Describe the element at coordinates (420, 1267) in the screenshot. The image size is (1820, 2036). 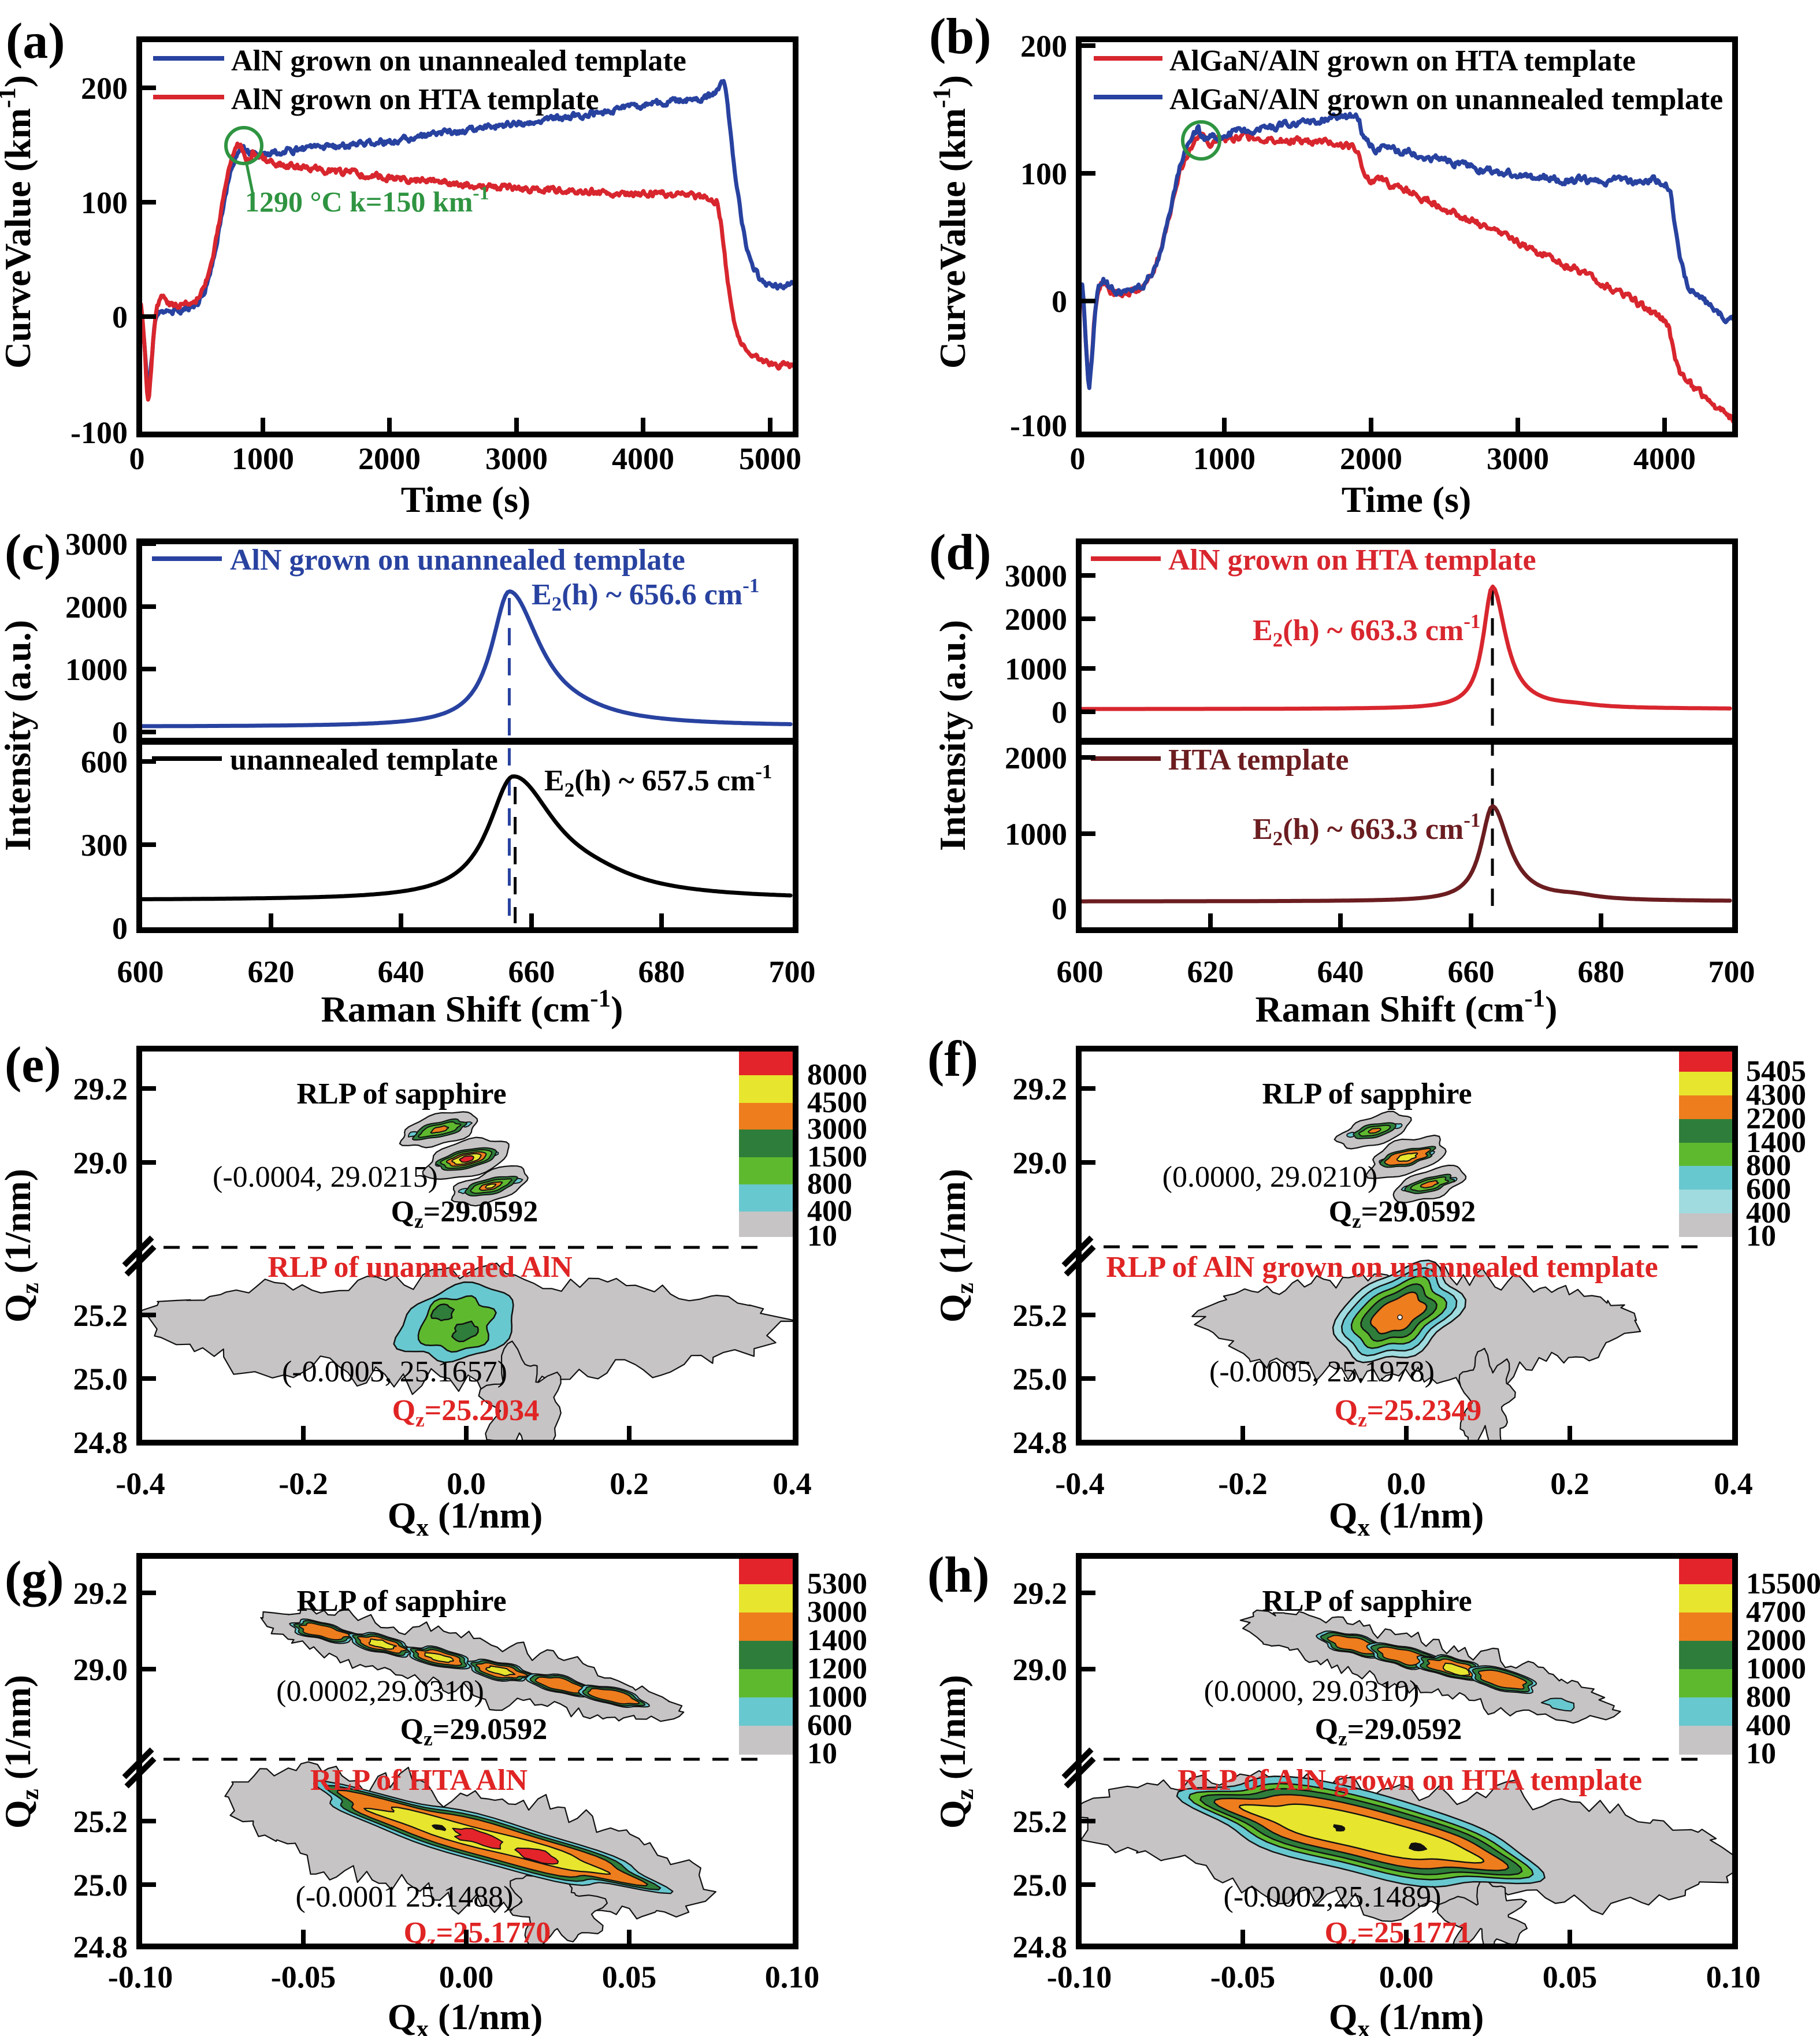
I see `svg-text: RLP of unannealed AlN` at that location.